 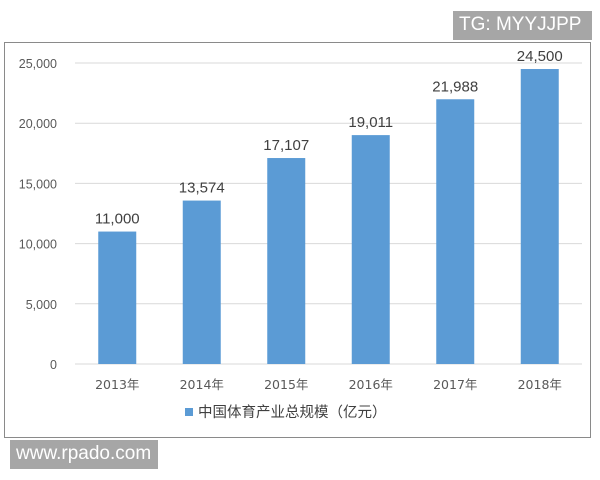 I want to click on x-tick-label: 2014年, so click(x=202, y=384).